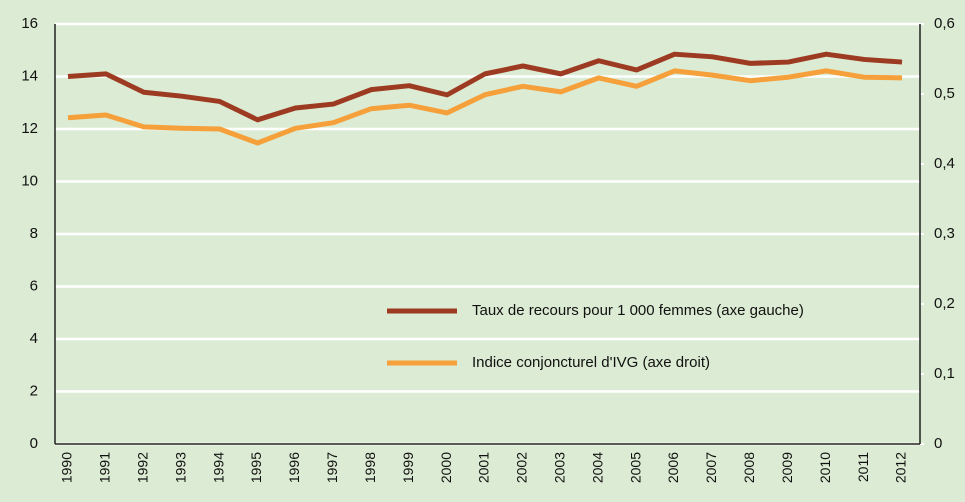 The height and width of the screenshot is (502, 965). Describe the element at coordinates (143, 467) in the screenshot. I see `x-tick-label: 1992` at that location.